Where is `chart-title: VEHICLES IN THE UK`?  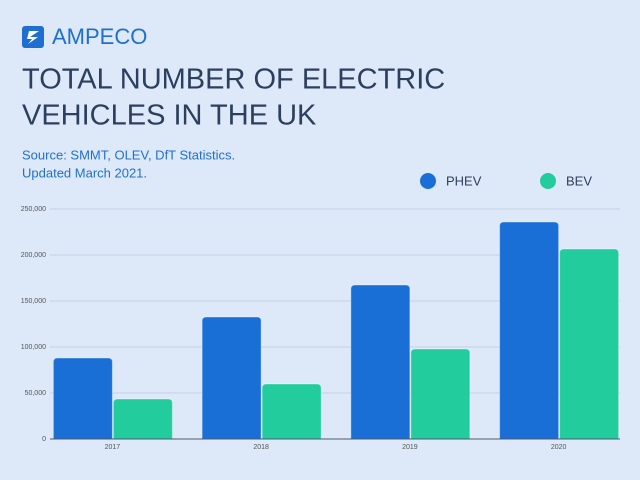 chart-title: VEHICLES IN THE UK is located at coordinates (169, 116).